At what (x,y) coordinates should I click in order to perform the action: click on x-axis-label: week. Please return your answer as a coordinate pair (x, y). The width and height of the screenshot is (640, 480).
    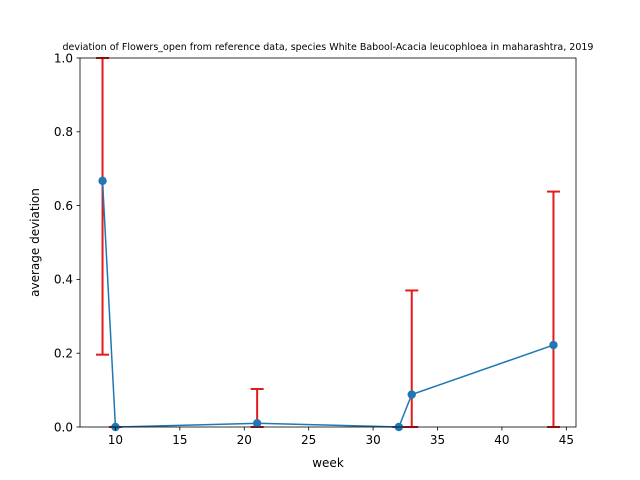
    Looking at the image, I should click on (328, 463).